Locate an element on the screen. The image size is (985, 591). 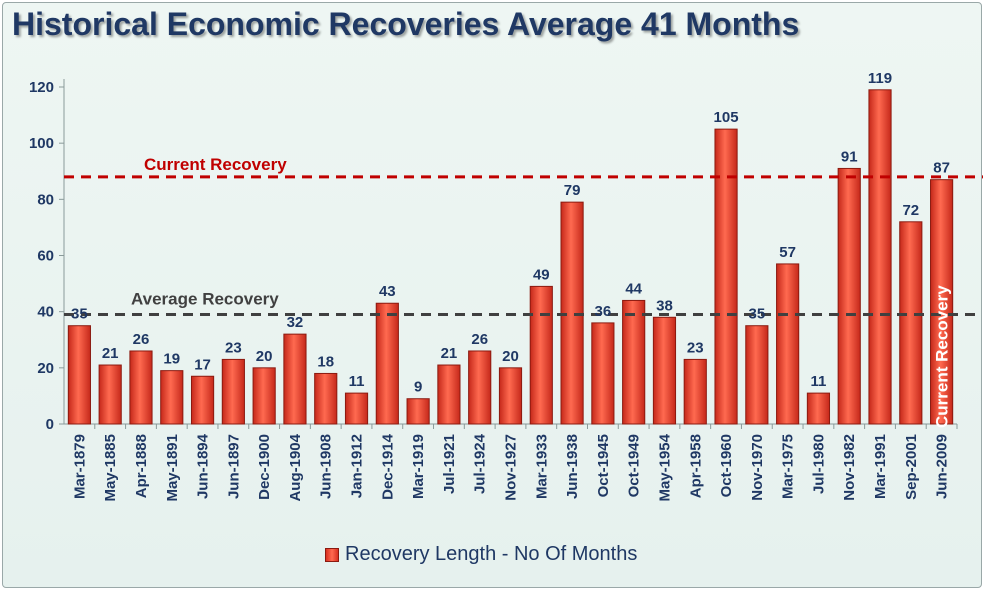
x-tick-label: Dec-1914 is located at coordinates (387, 466).